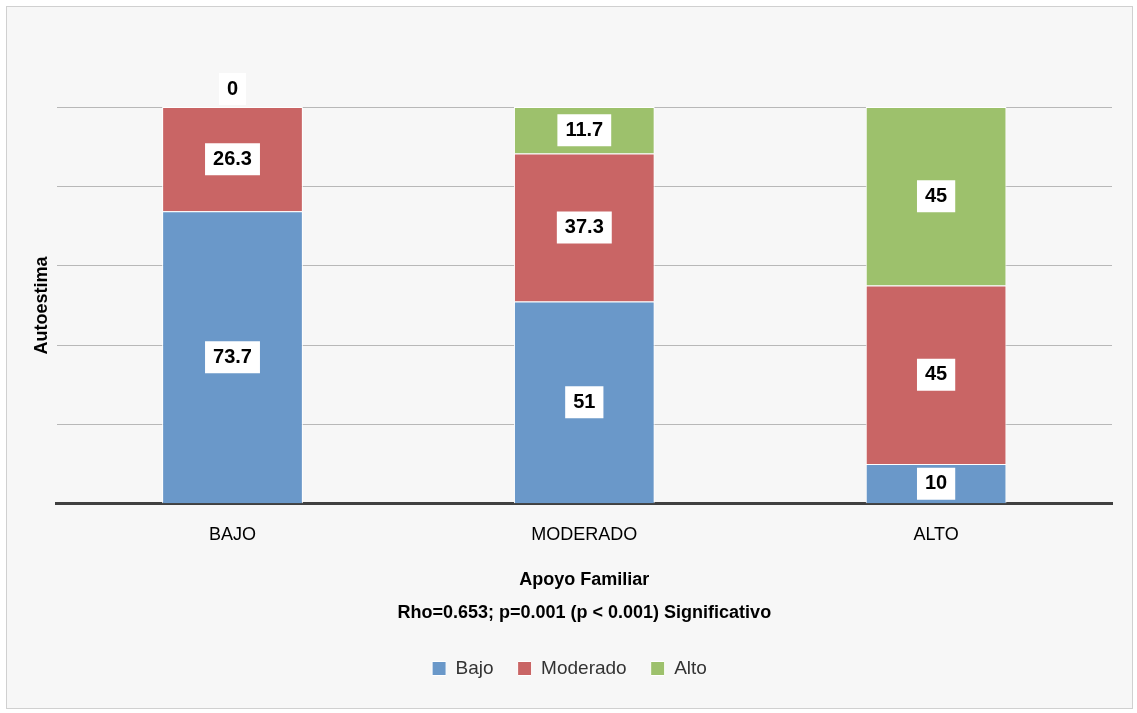 The height and width of the screenshot is (713, 1137). What do you see at coordinates (474, 667) in the screenshot?
I see `legend-label: Bajo` at bounding box center [474, 667].